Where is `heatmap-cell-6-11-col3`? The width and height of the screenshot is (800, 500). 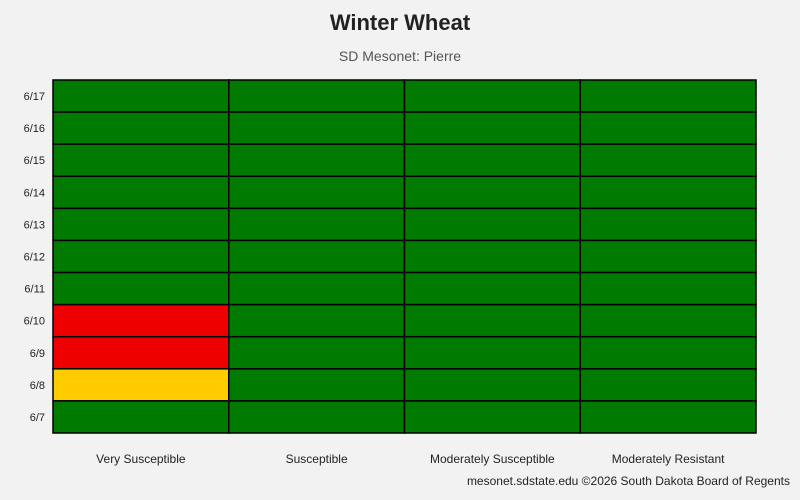
heatmap-cell-6-11-col3 is located at coordinates (492, 288).